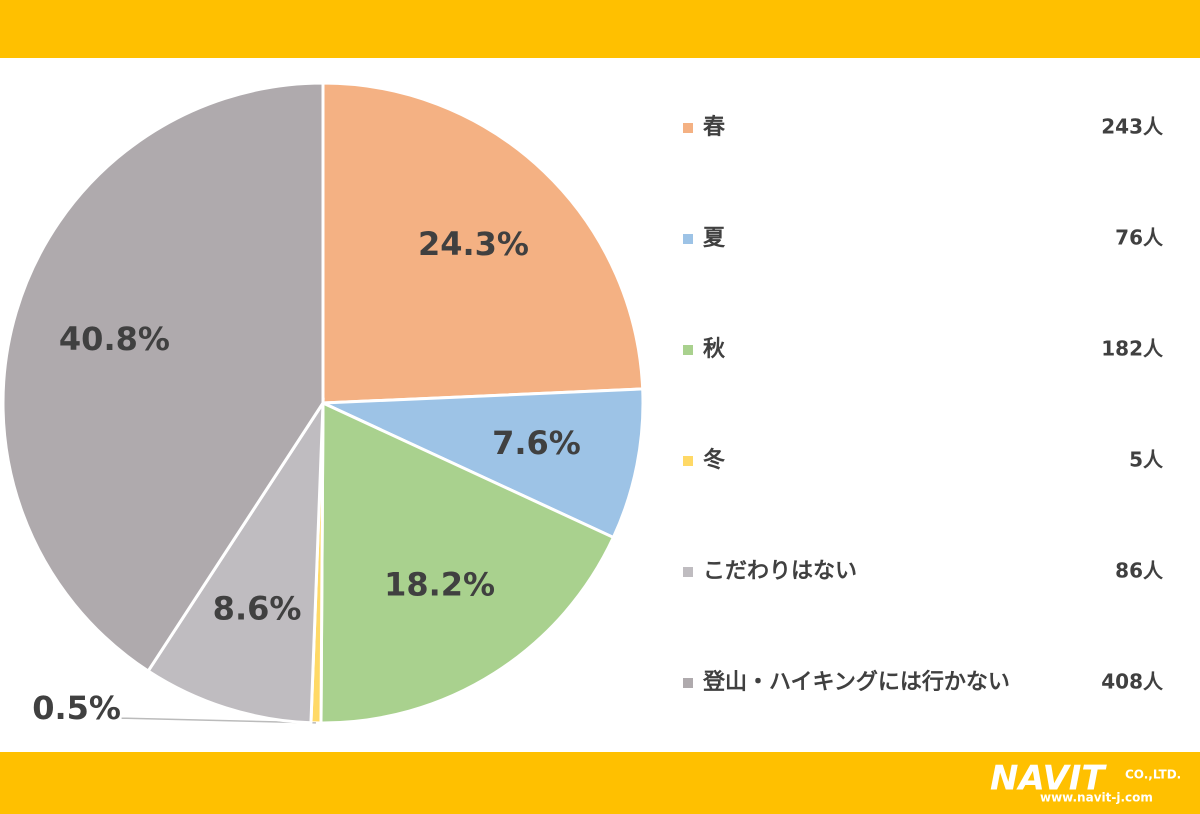 This screenshot has width=1200, height=814. What do you see at coordinates (714, 127) in the screenshot?
I see `legend-label: 春` at bounding box center [714, 127].